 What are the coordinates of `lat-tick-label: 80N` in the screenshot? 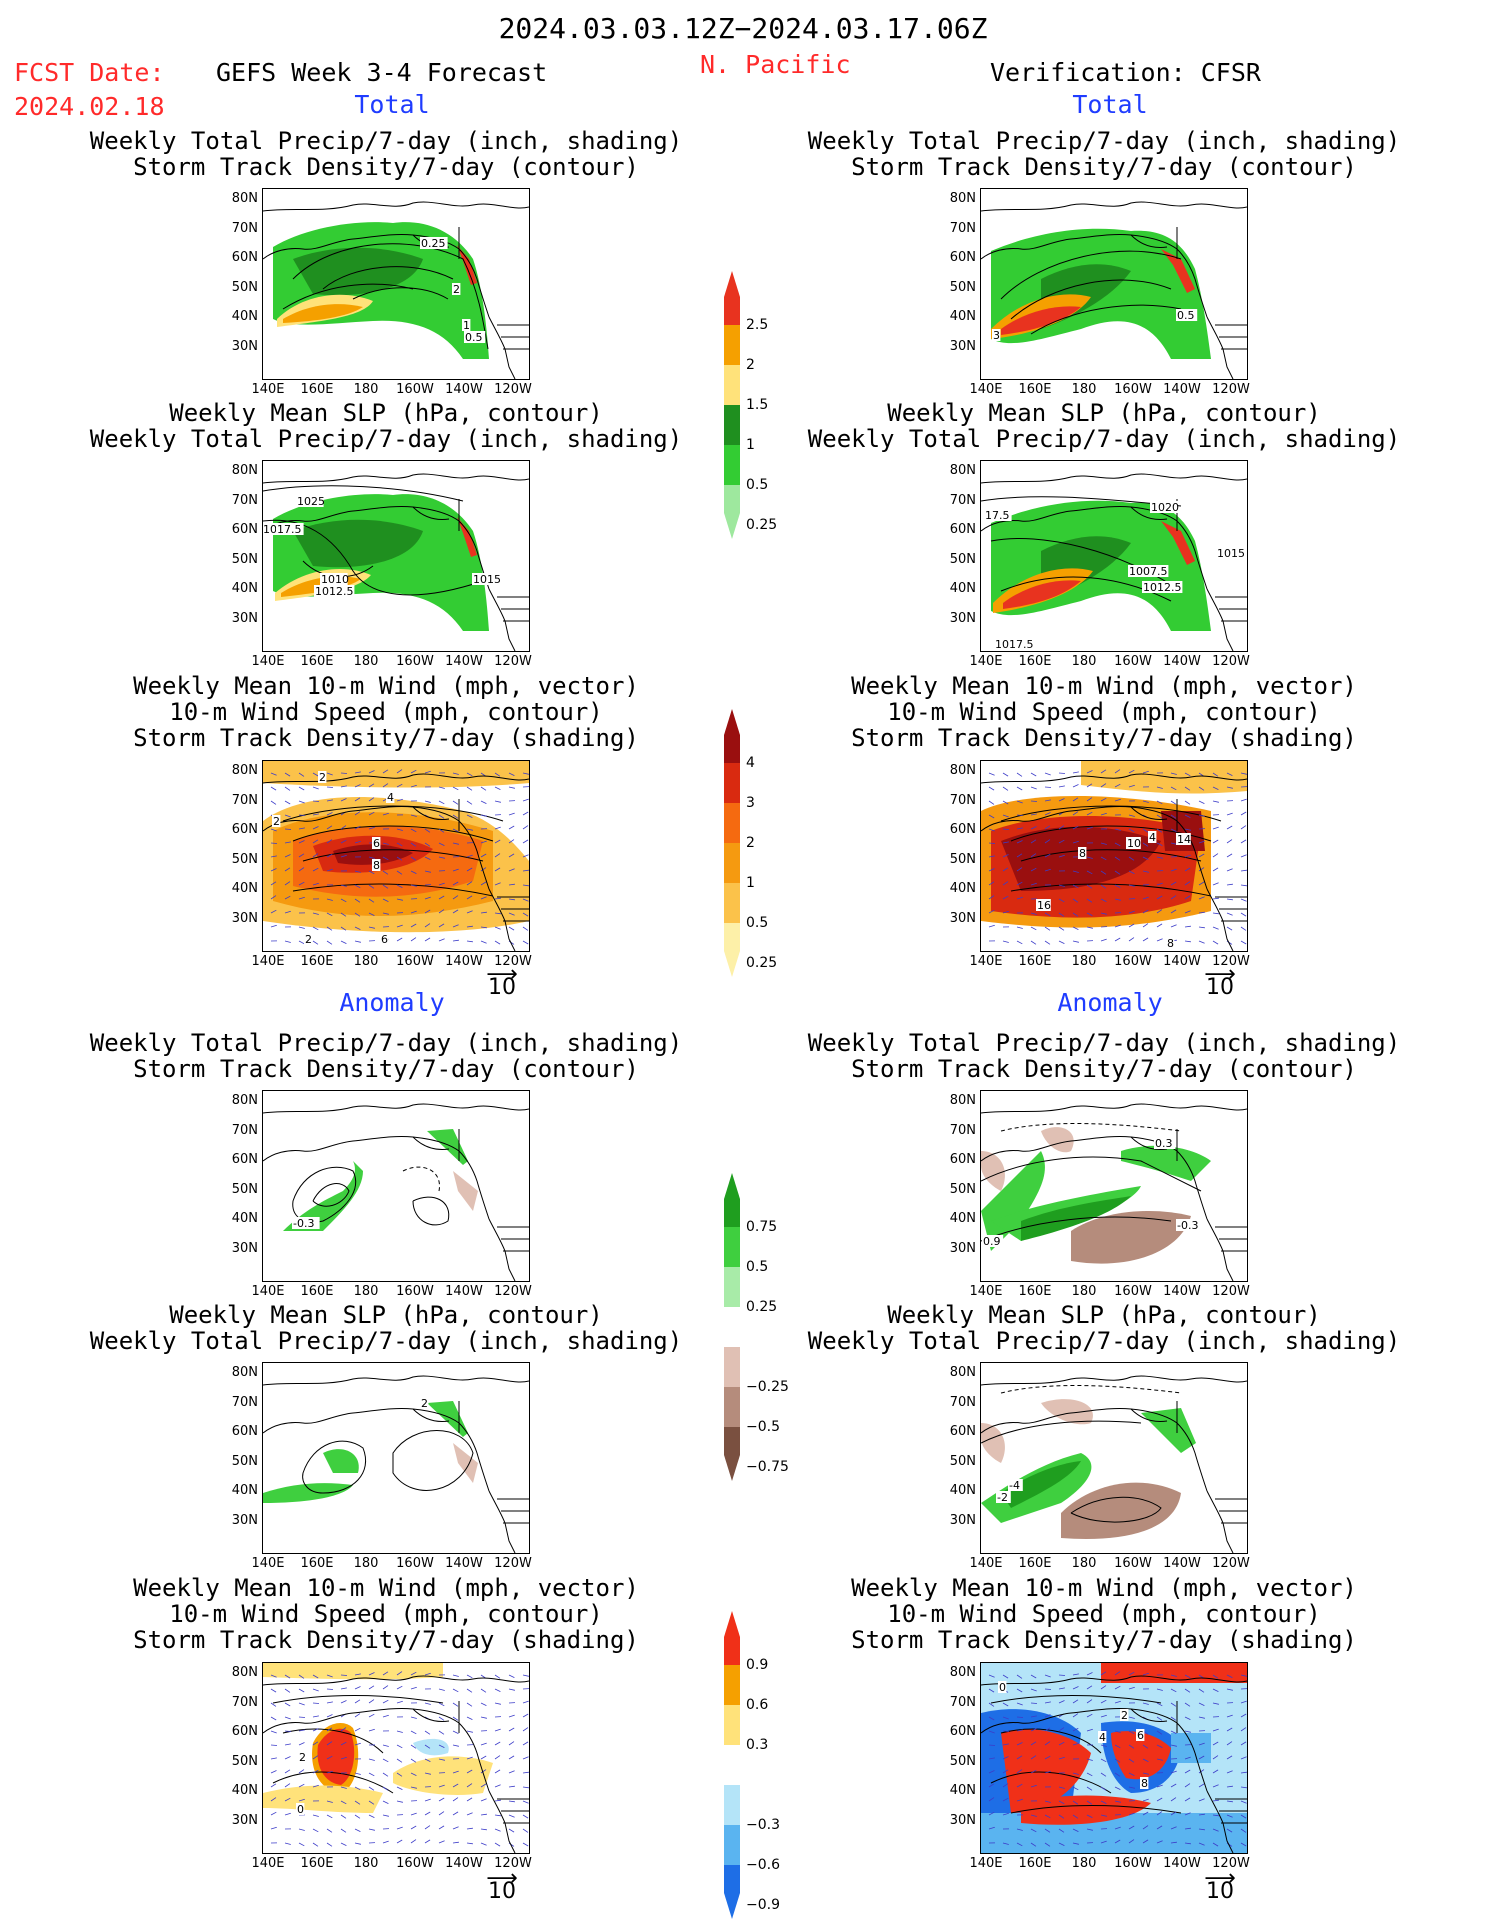 It's located at (244, 770).